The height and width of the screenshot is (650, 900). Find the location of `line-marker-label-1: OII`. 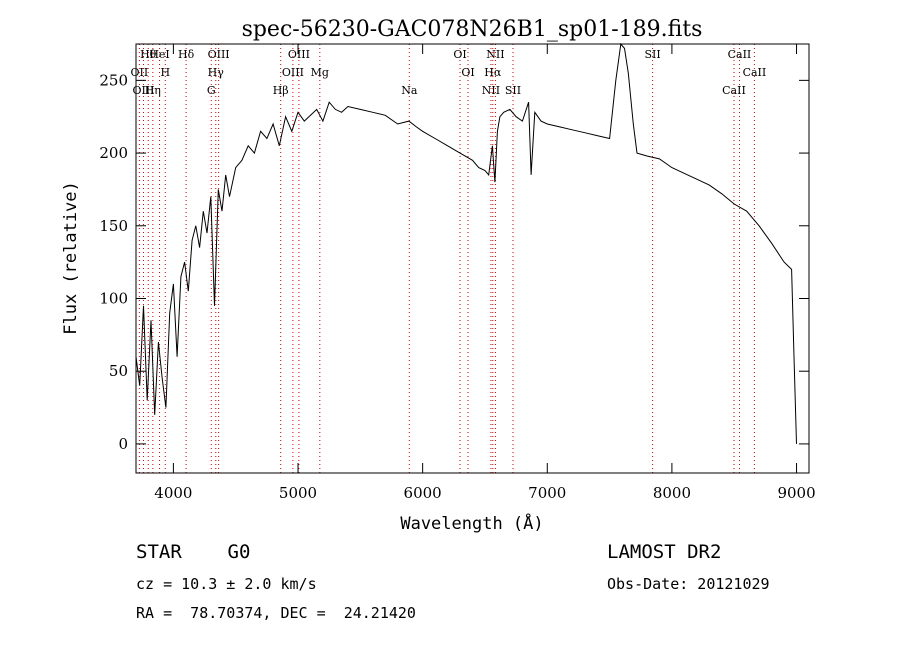

line-marker-label-1: OII is located at coordinates (140, 72).